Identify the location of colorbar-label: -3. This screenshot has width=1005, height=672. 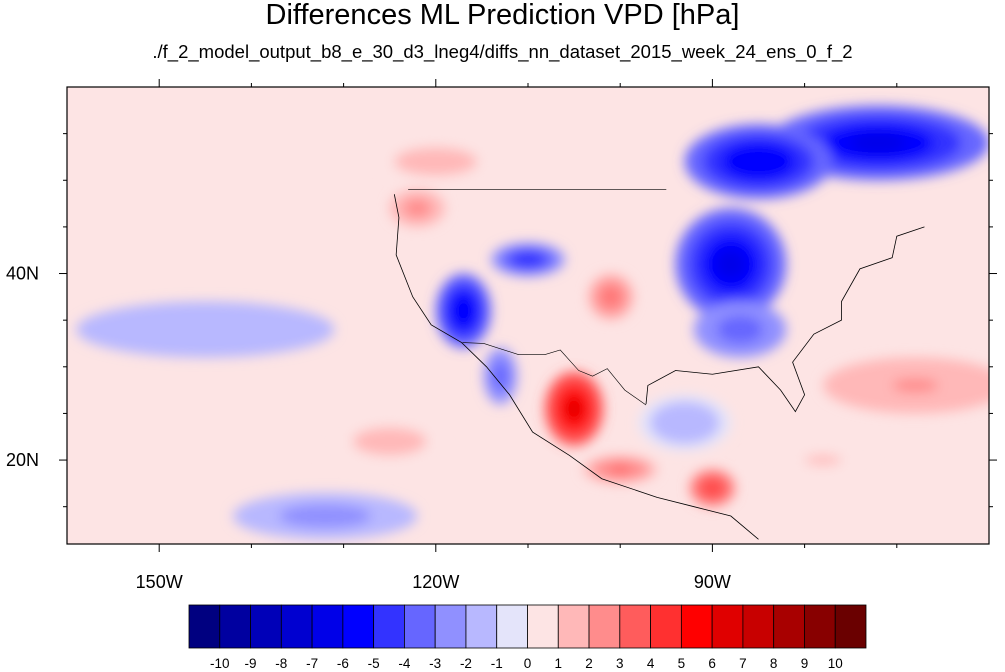
(435, 663).